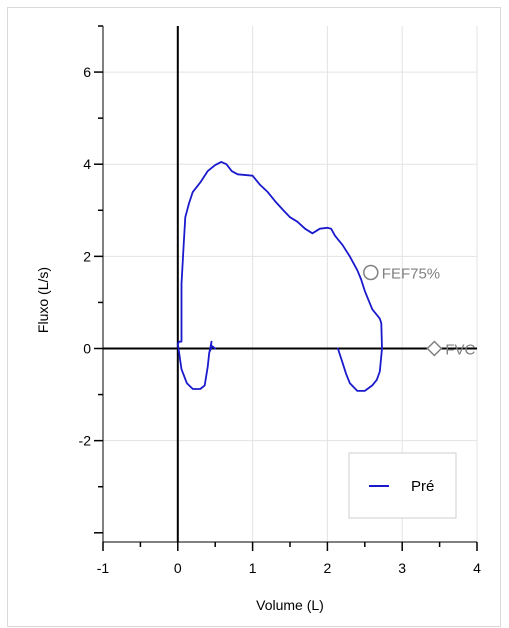 The width and height of the screenshot is (509, 628). What do you see at coordinates (253, 568) in the screenshot?
I see `x-tick-label: 1` at bounding box center [253, 568].